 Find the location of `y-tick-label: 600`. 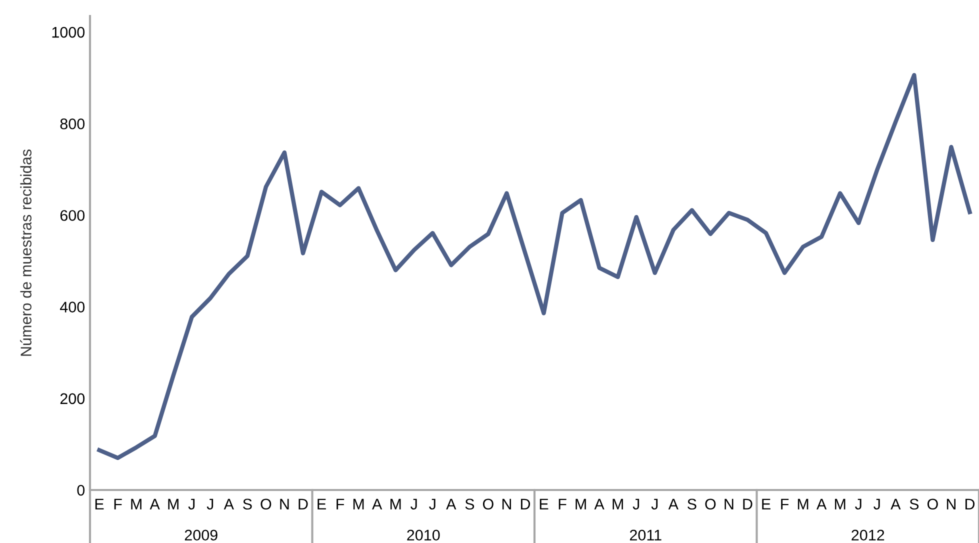

y-tick-label: 600 is located at coordinates (72, 215).